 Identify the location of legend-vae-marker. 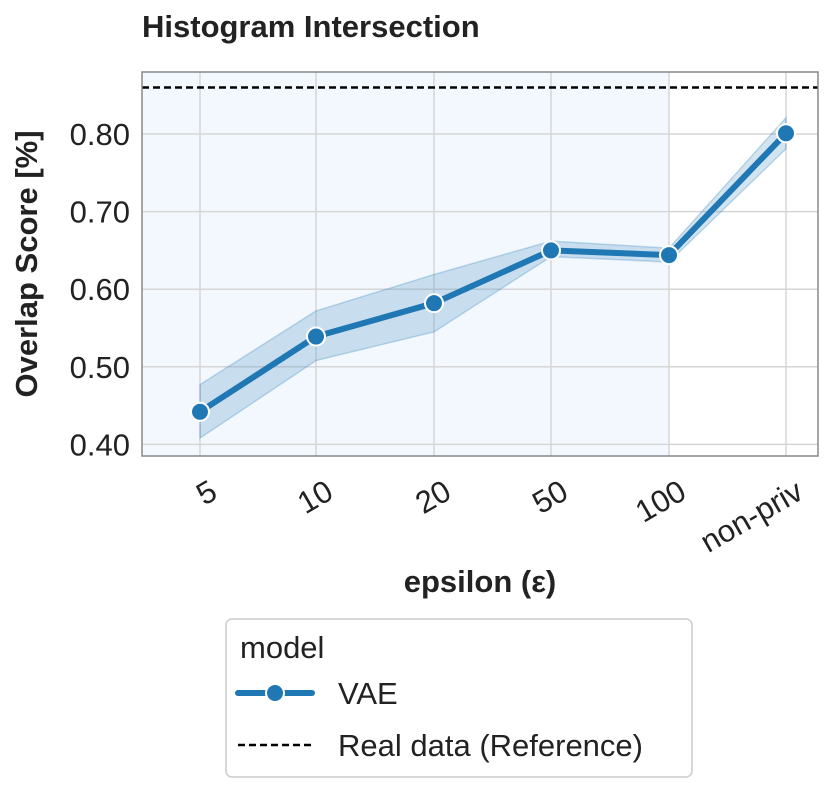
(275, 693).